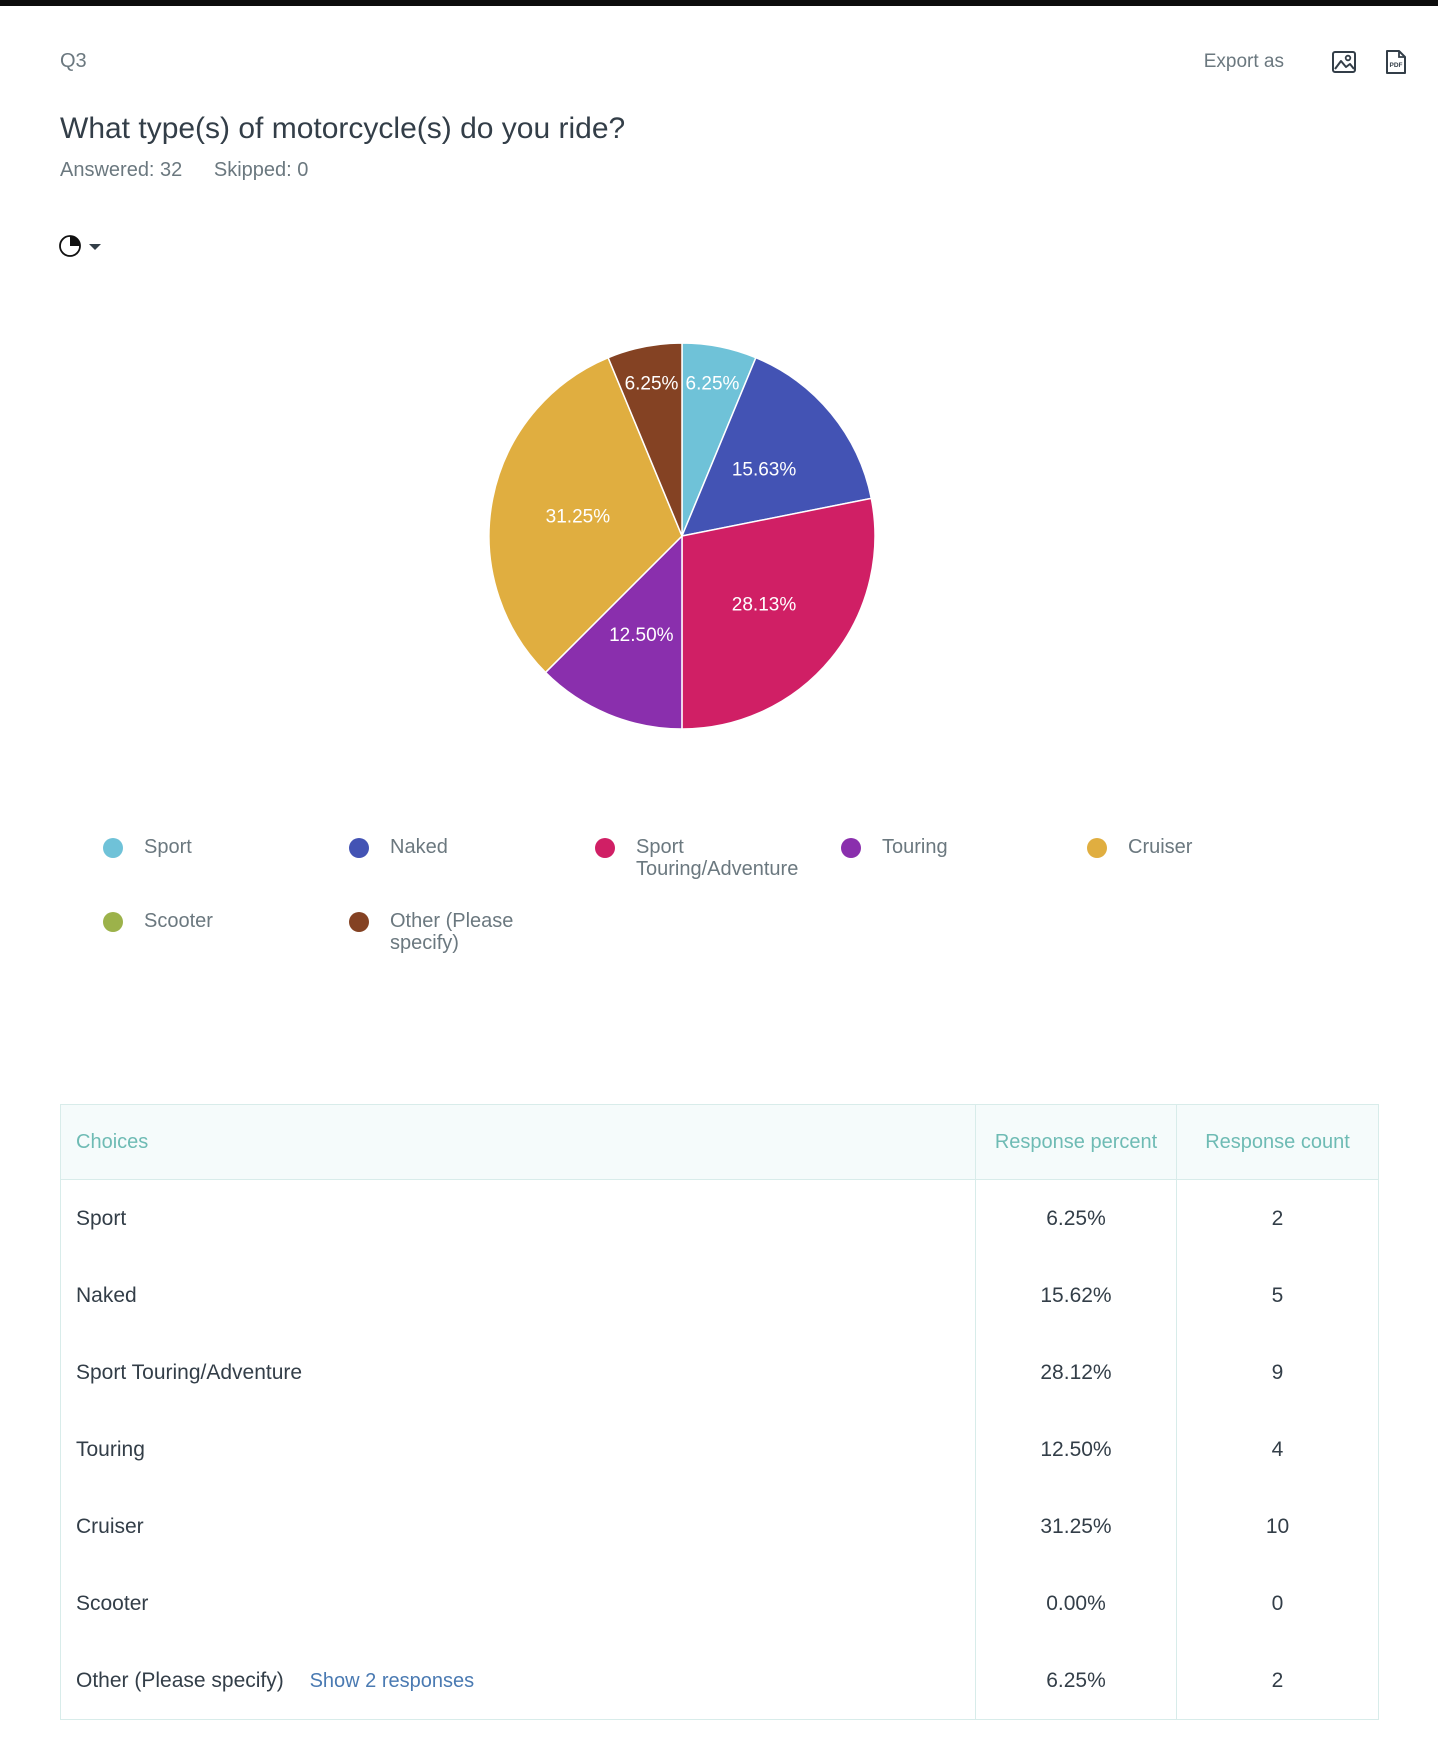  I want to click on count-cell: 5, so click(1277, 1295).